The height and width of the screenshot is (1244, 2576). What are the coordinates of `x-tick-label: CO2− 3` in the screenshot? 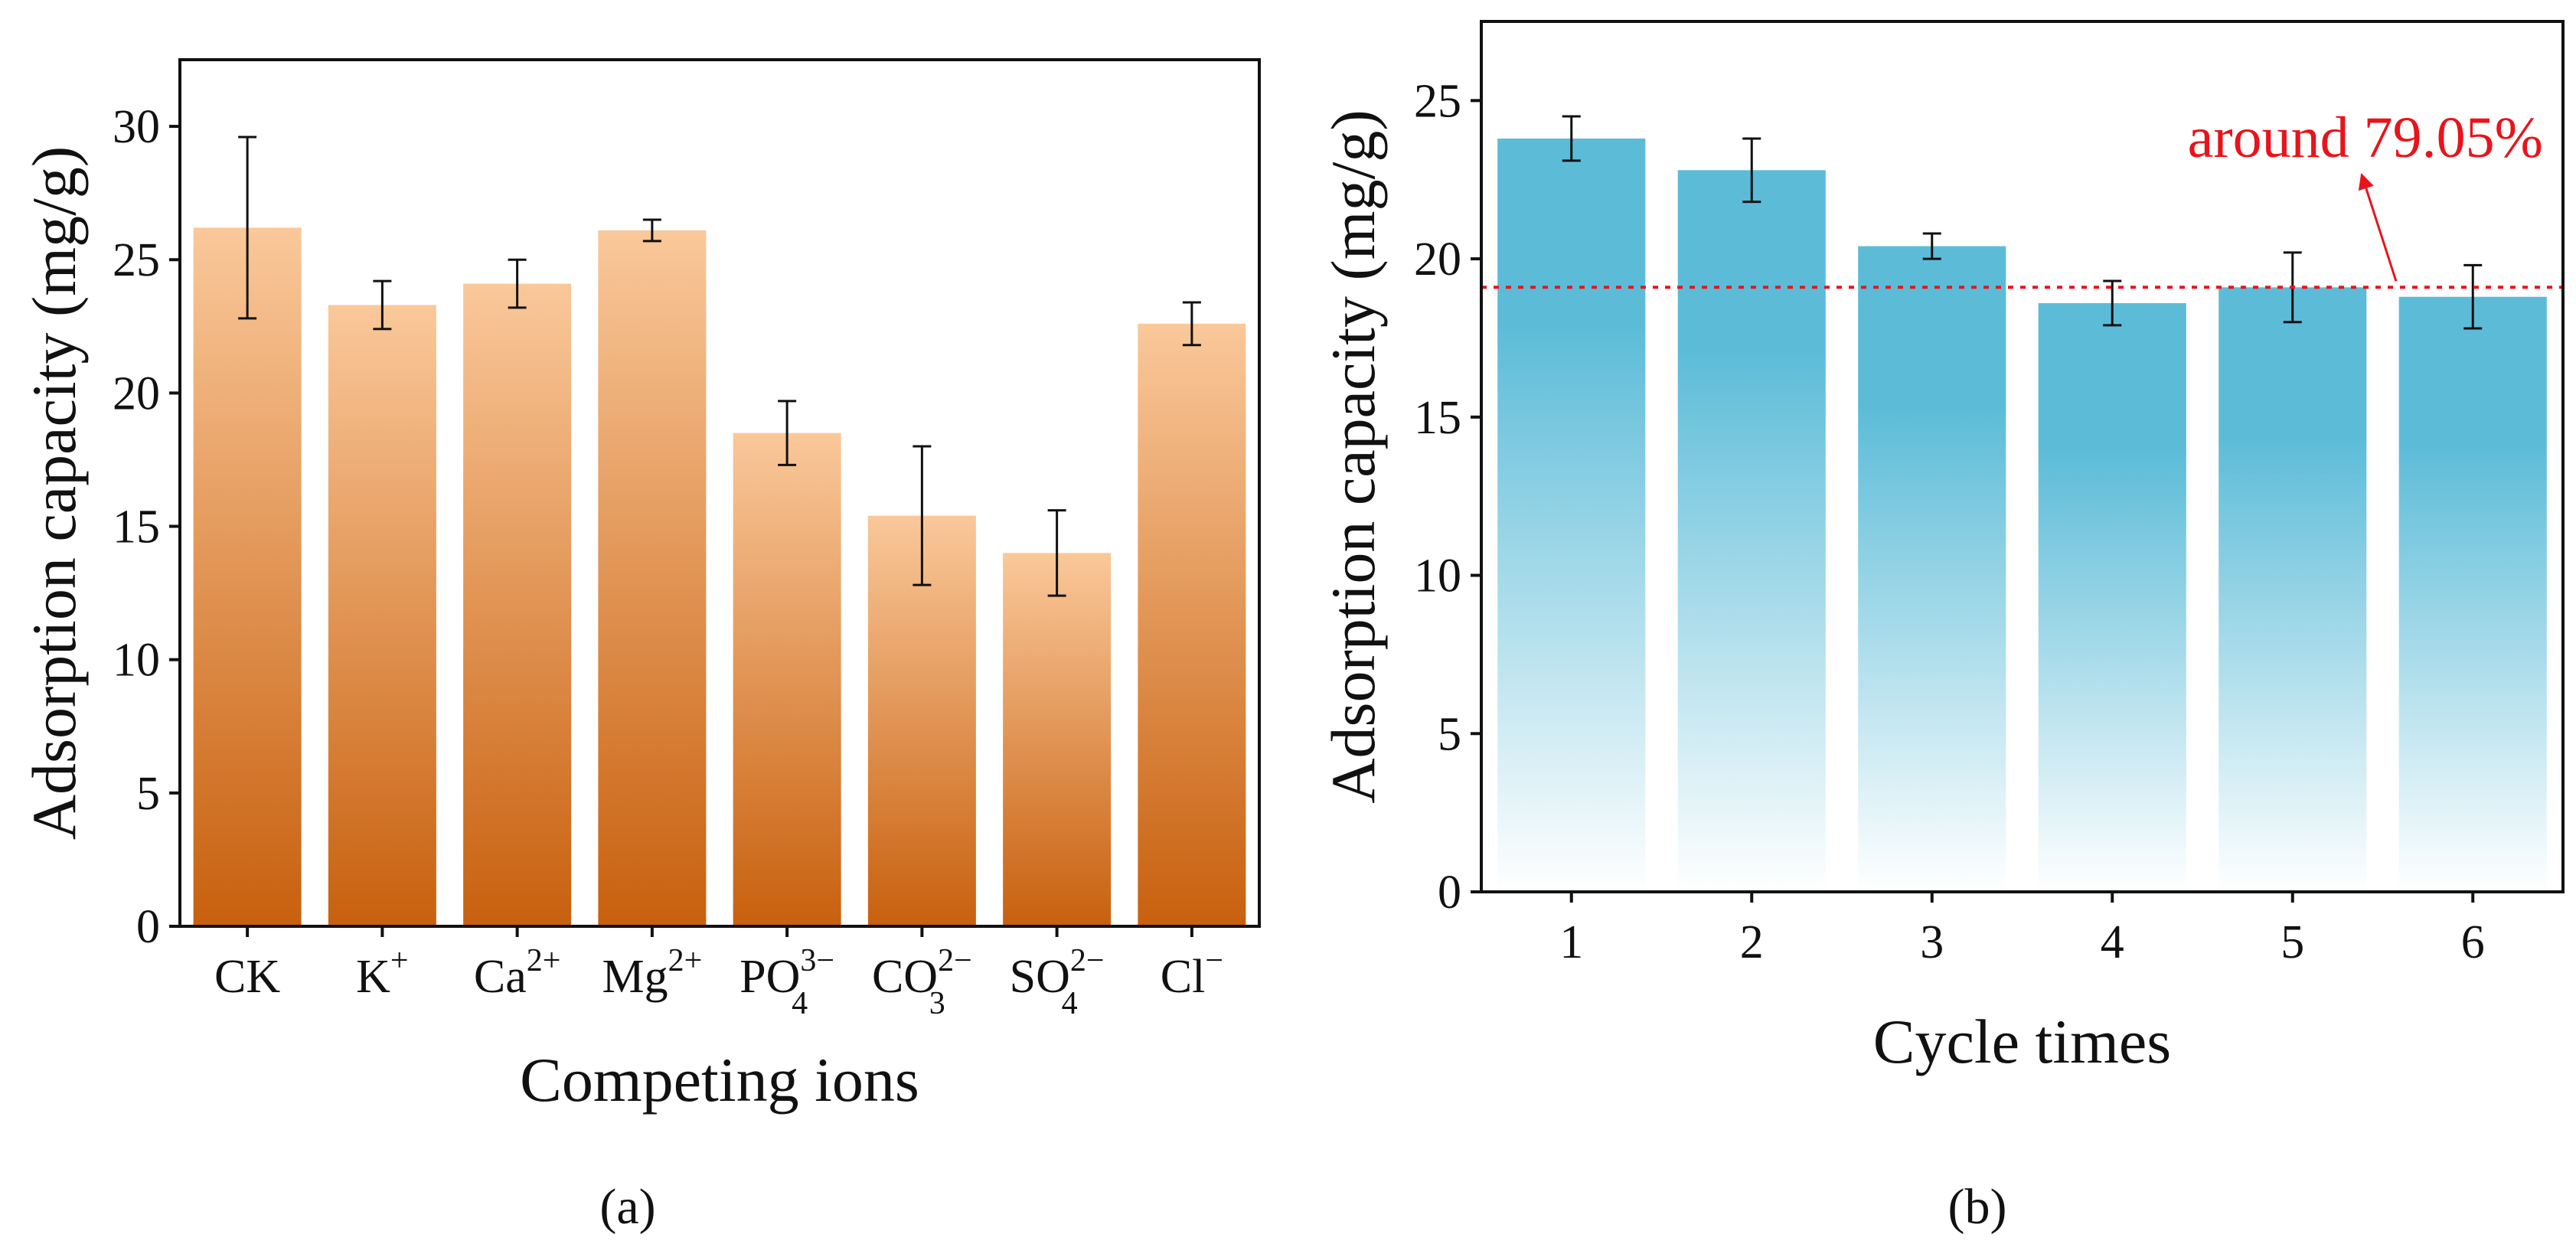 It's located at (922, 982).